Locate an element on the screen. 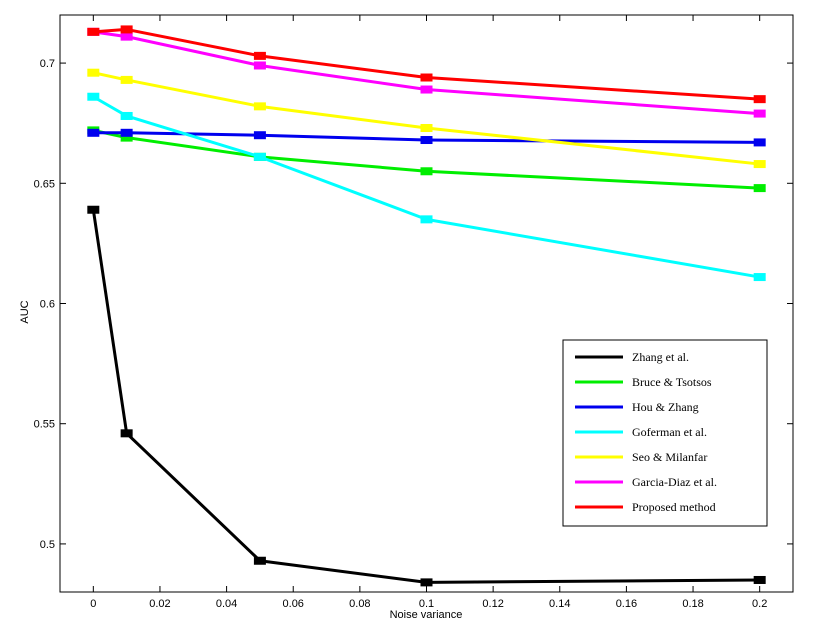  legend-label: Goferman et al. is located at coordinates (669, 432).